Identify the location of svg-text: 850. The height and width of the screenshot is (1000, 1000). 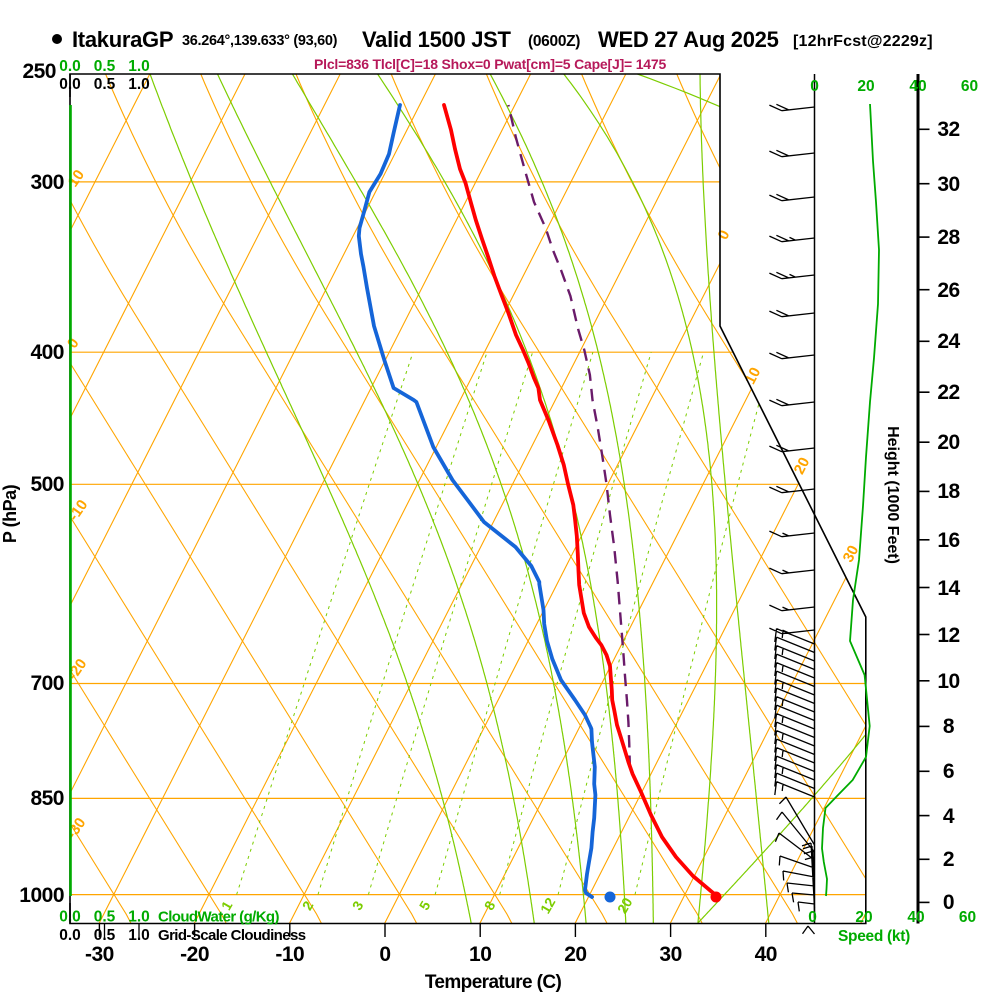
(47, 798).